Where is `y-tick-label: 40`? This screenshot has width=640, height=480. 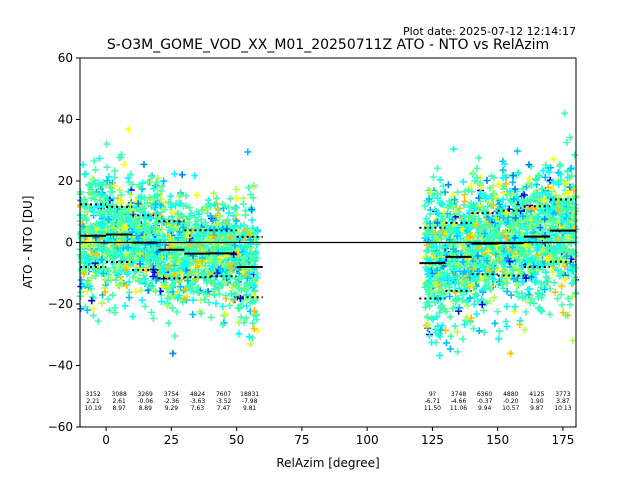
y-tick-label: 40 is located at coordinates (65, 120).